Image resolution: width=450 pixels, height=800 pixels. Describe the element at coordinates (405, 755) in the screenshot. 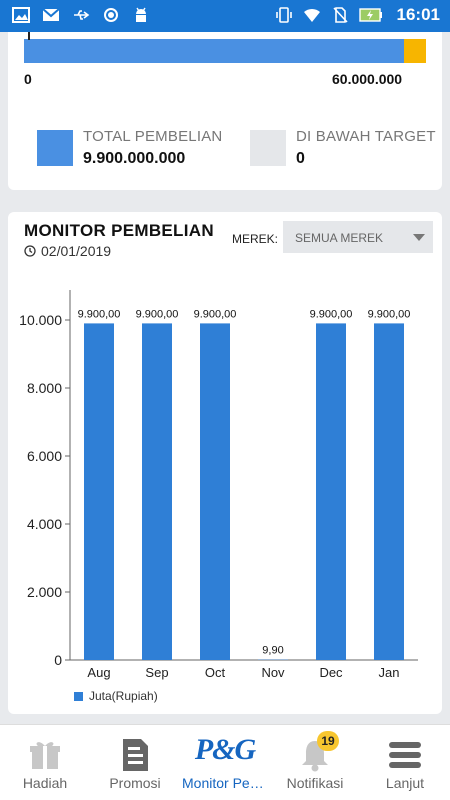

I see `menu-icon` at that location.